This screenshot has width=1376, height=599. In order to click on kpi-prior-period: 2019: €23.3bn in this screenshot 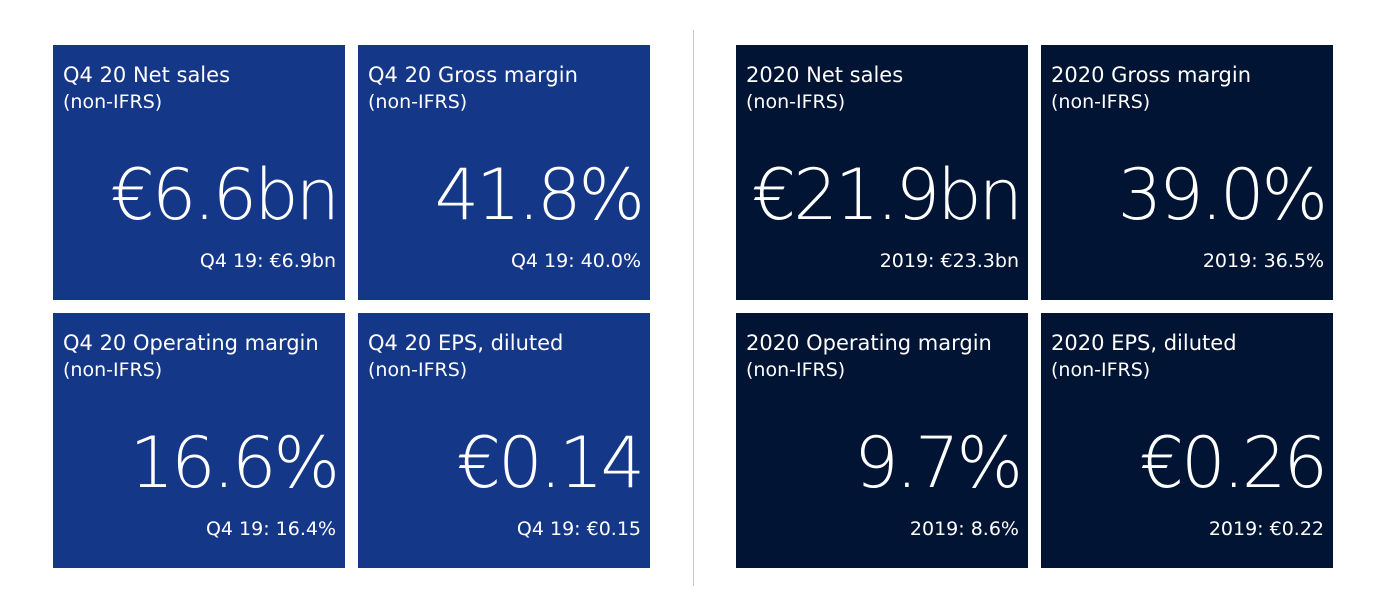, I will do `click(949, 261)`.